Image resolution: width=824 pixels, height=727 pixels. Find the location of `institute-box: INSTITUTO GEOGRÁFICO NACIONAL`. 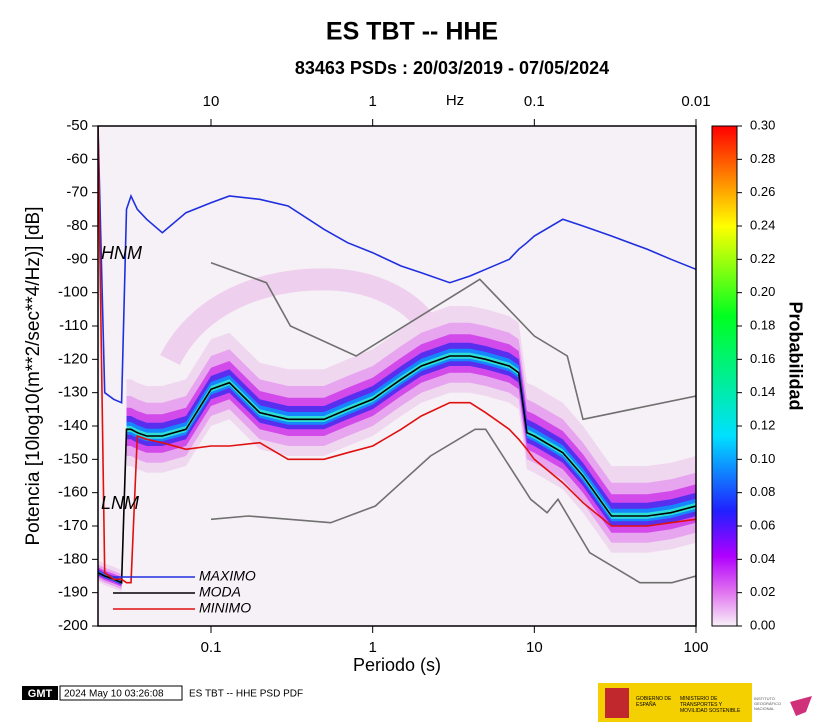

institute-box: INSTITUTO GEOGRÁFICO NACIONAL is located at coordinates (768, 703).